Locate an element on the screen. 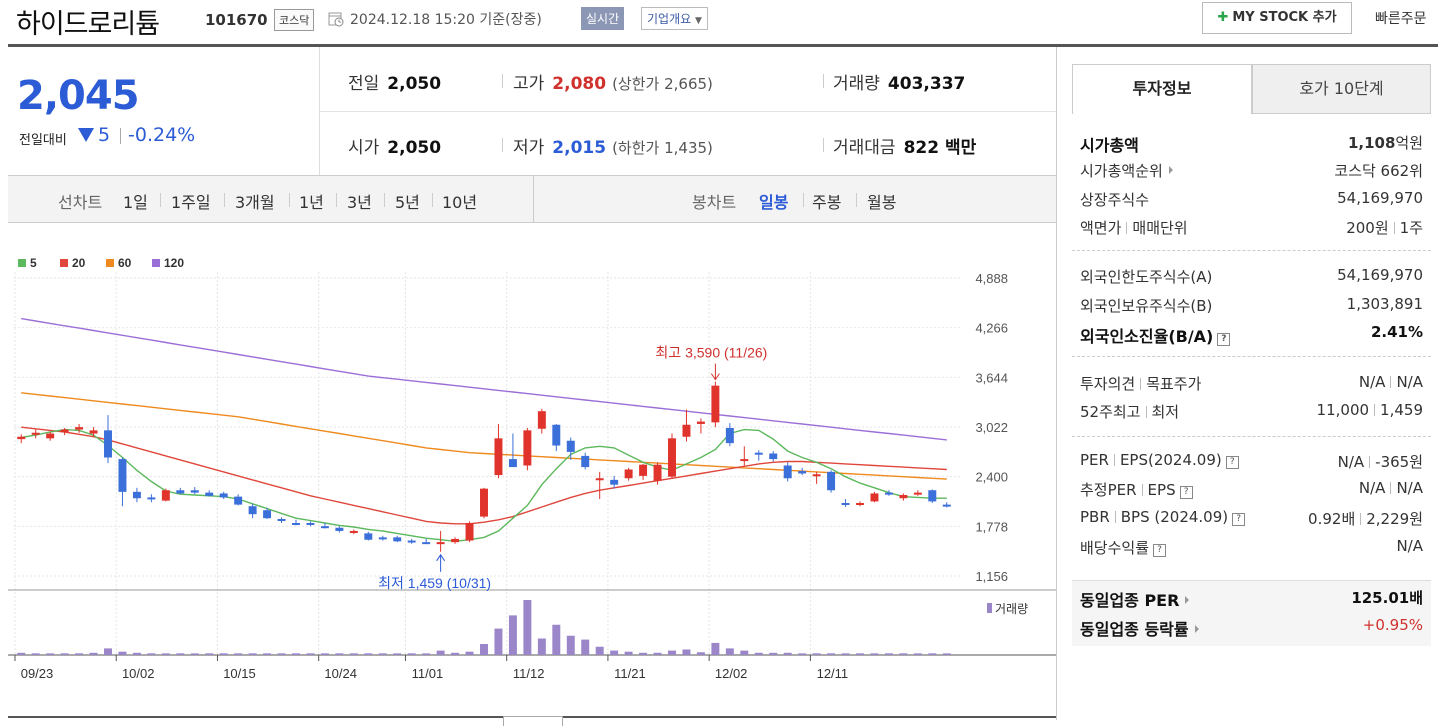 This screenshot has width=1438, height=726. company-overview-dropdown: 기업개요 ▼ is located at coordinates (674, 18).